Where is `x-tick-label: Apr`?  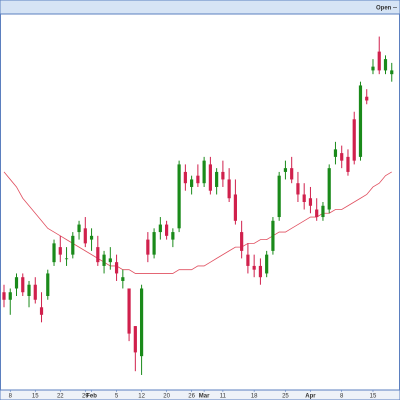
x-tick-label: Apr is located at coordinates (310, 397).